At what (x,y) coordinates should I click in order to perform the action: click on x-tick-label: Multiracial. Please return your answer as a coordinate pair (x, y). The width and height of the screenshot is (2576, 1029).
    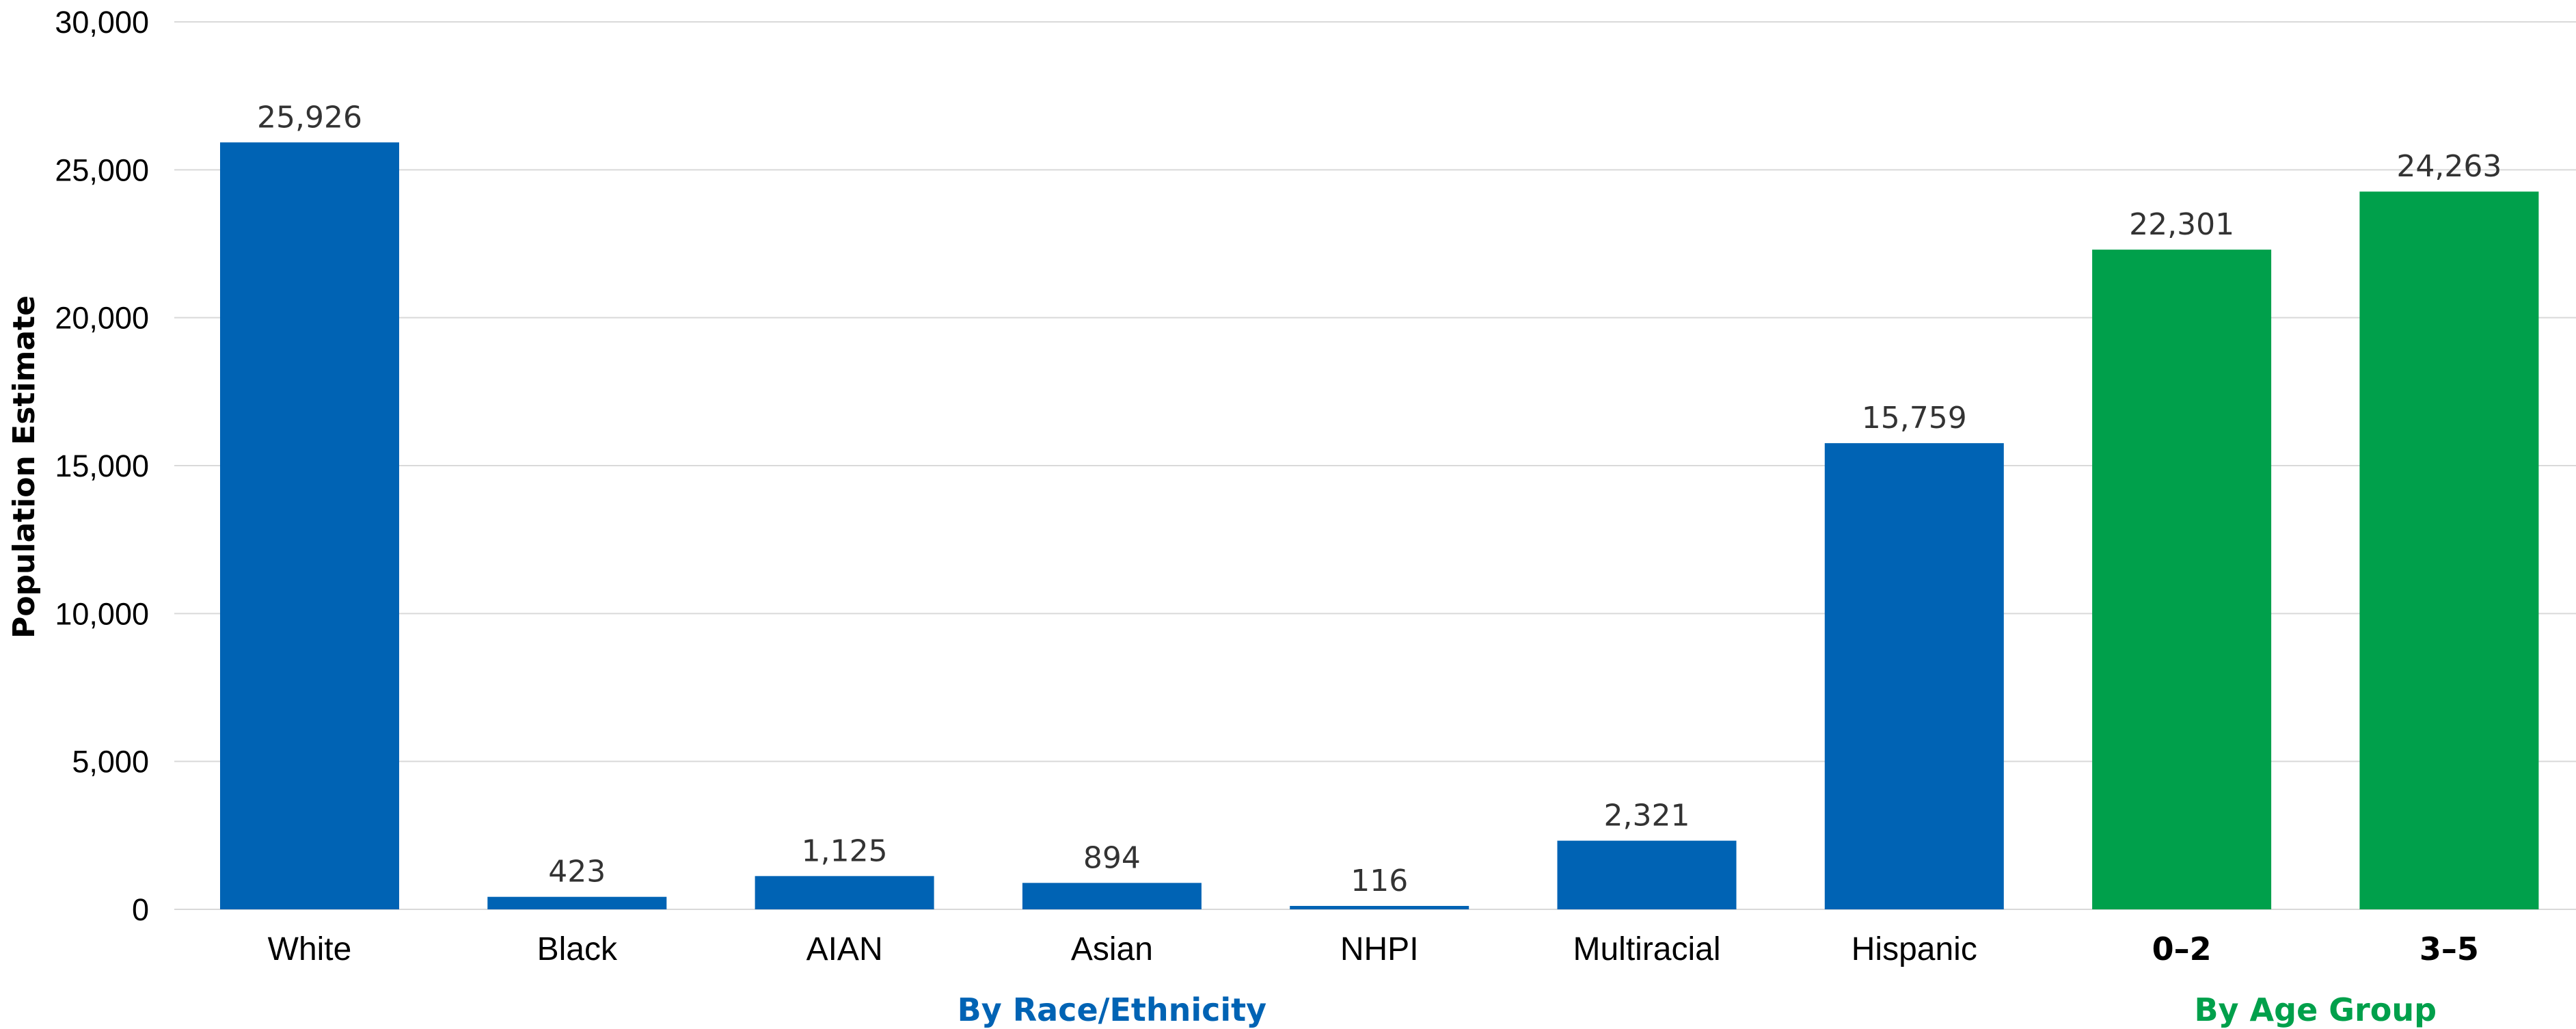
    Looking at the image, I should click on (1647, 949).